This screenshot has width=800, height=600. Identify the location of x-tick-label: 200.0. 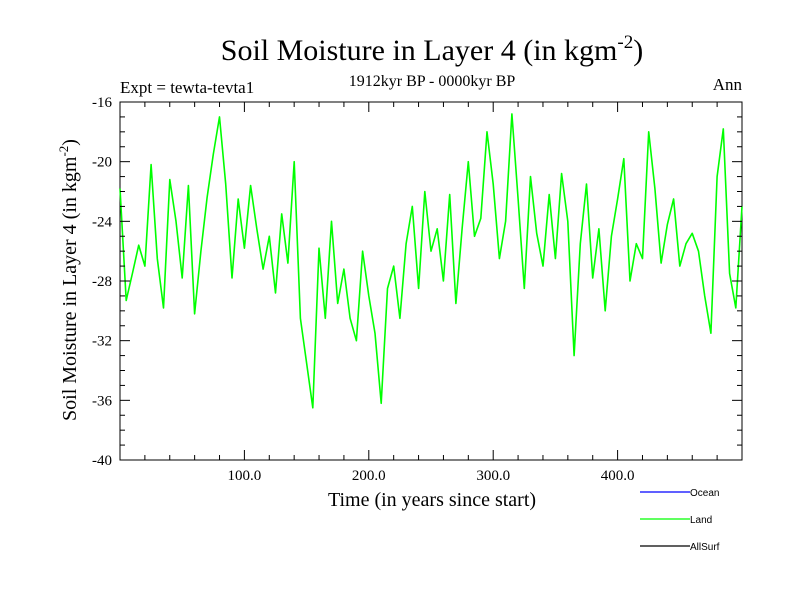
(369, 476).